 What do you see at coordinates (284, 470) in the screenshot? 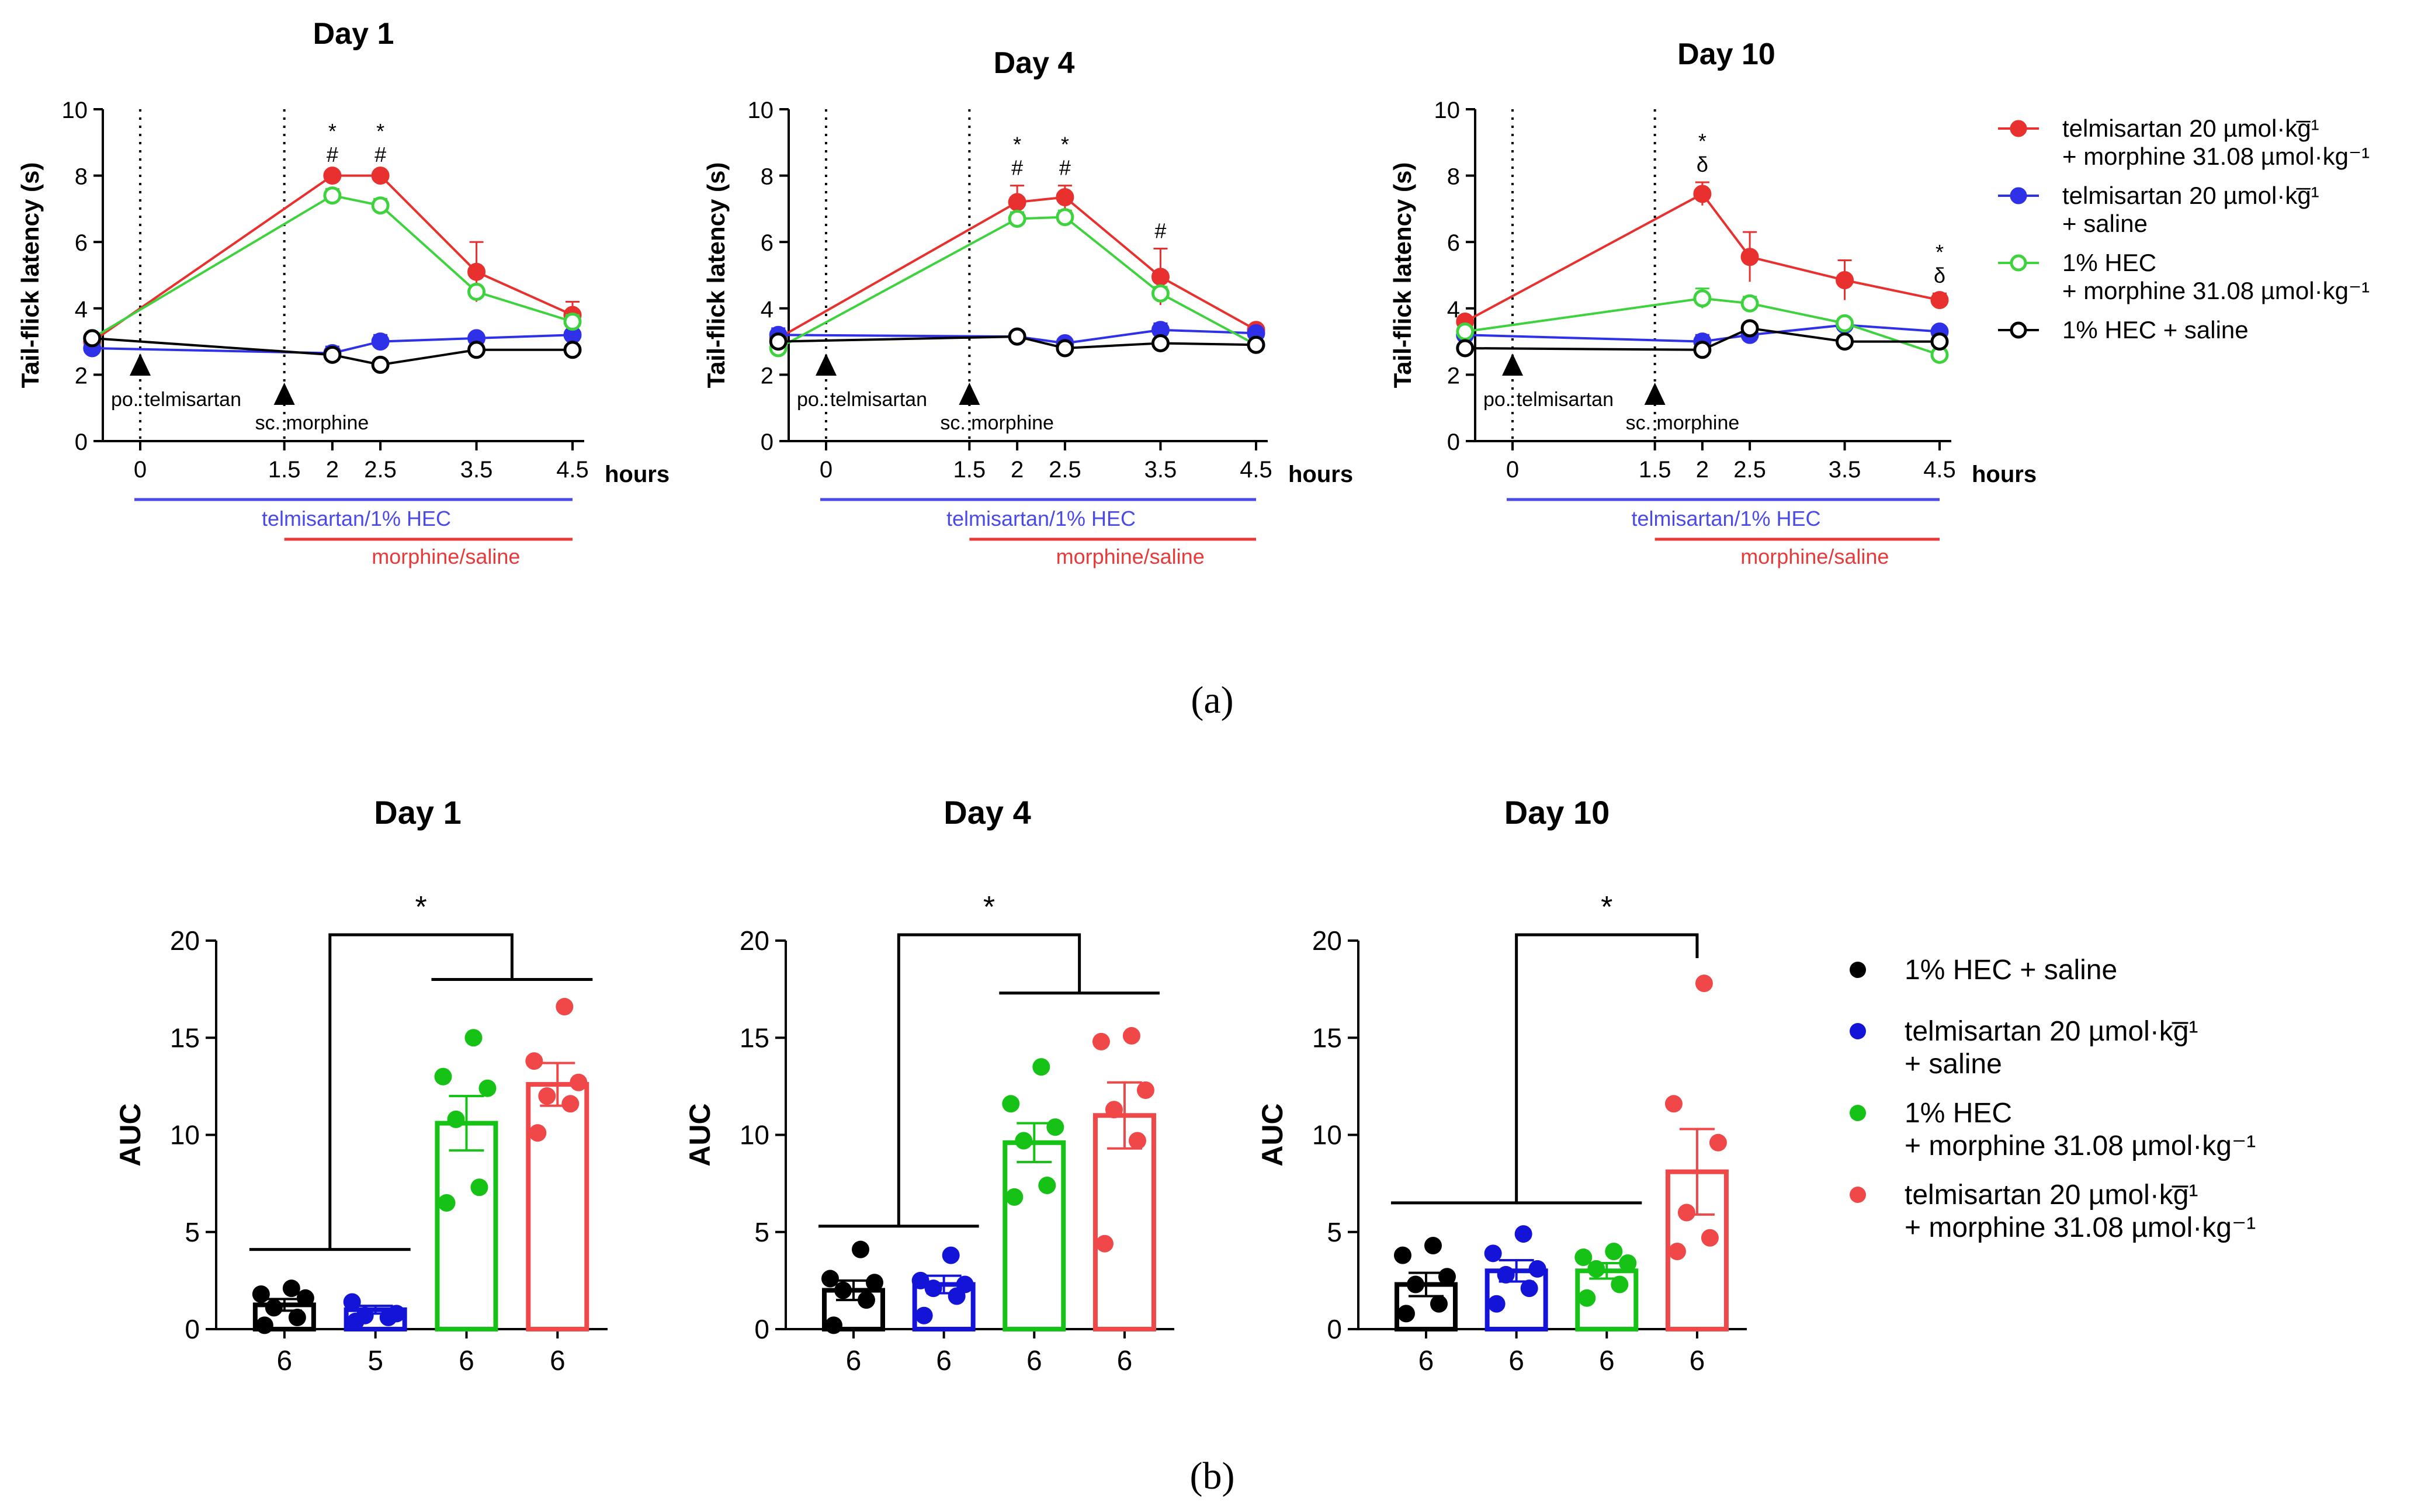
I see `x-tick-label: 1.5` at bounding box center [284, 470].